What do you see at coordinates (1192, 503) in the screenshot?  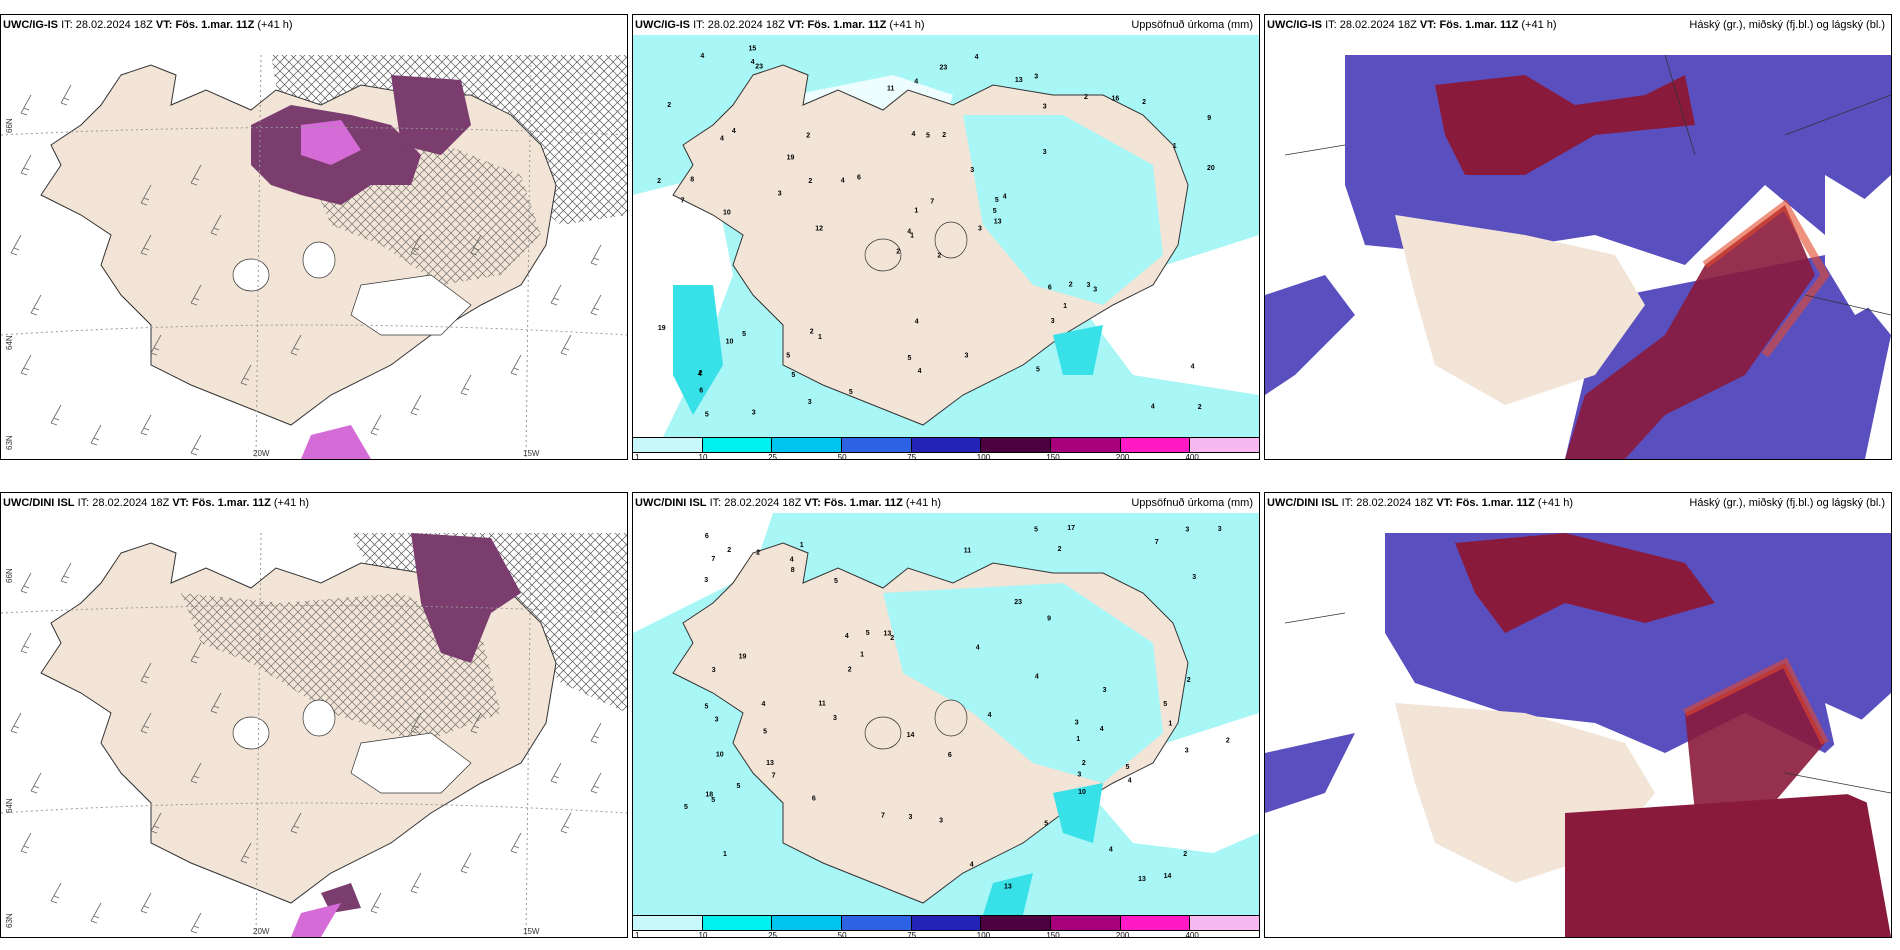 I see `precip-title: Uppsöfnuð úrkoma (mm)` at bounding box center [1192, 503].